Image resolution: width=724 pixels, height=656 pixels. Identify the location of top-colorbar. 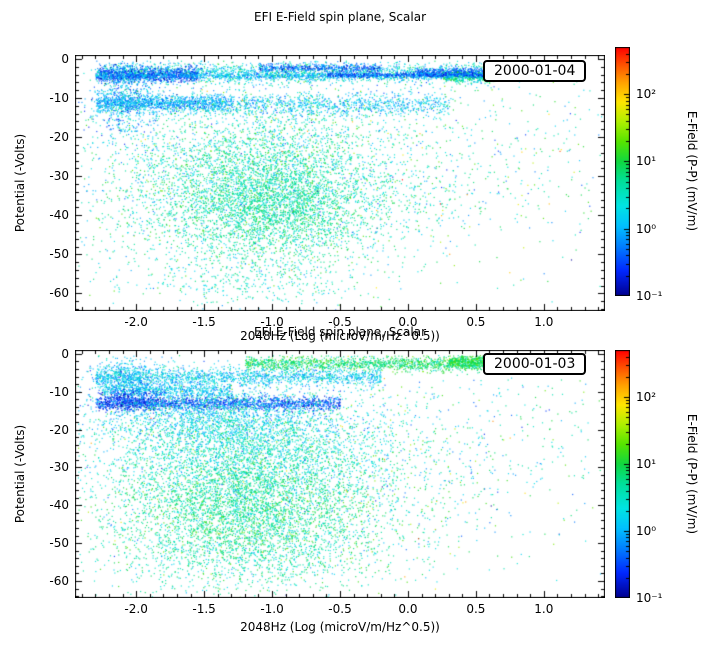
(622, 171).